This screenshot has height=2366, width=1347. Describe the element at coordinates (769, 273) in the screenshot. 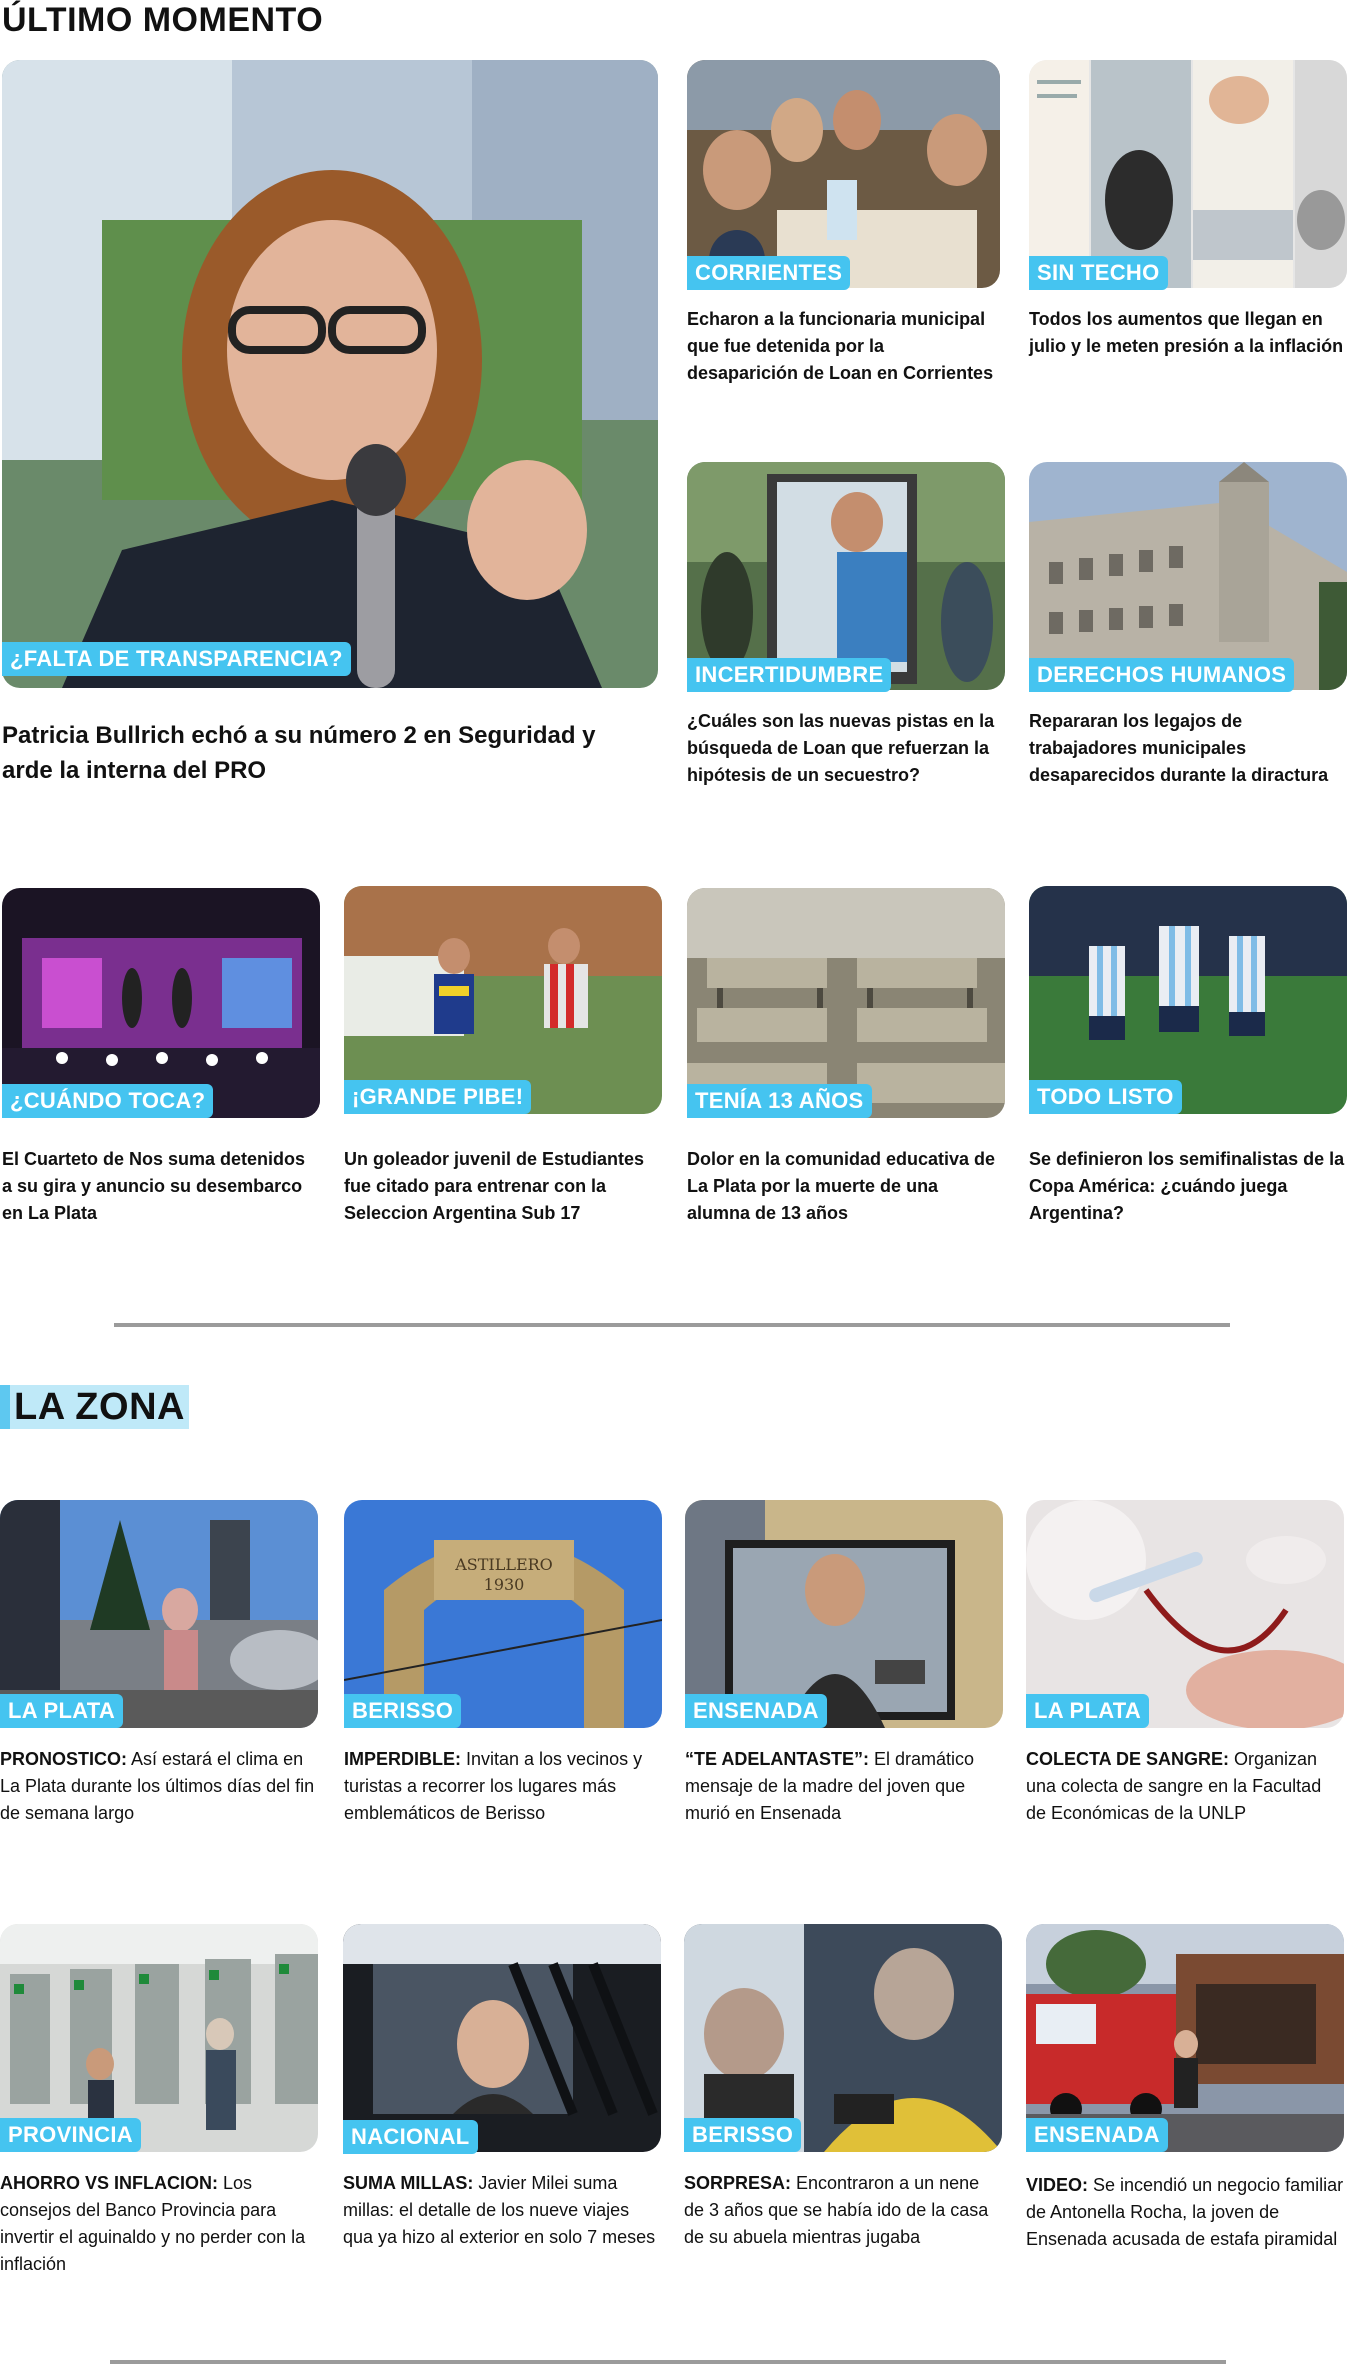

I see `news-tag: CORRIENTES` at that location.